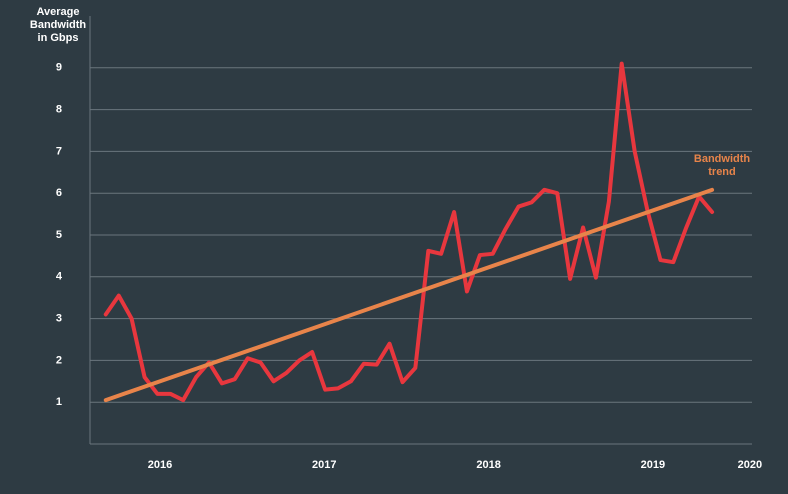  Describe the element at coordinates (722, 172) in the screenshot. I see `series-annotation: trend` at that location.